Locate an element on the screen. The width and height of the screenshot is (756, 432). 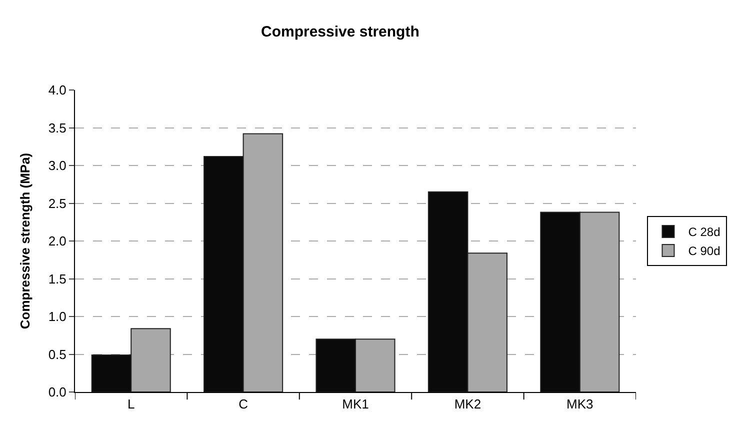
legend-label: C 90d is located at coordinates (704, 251).